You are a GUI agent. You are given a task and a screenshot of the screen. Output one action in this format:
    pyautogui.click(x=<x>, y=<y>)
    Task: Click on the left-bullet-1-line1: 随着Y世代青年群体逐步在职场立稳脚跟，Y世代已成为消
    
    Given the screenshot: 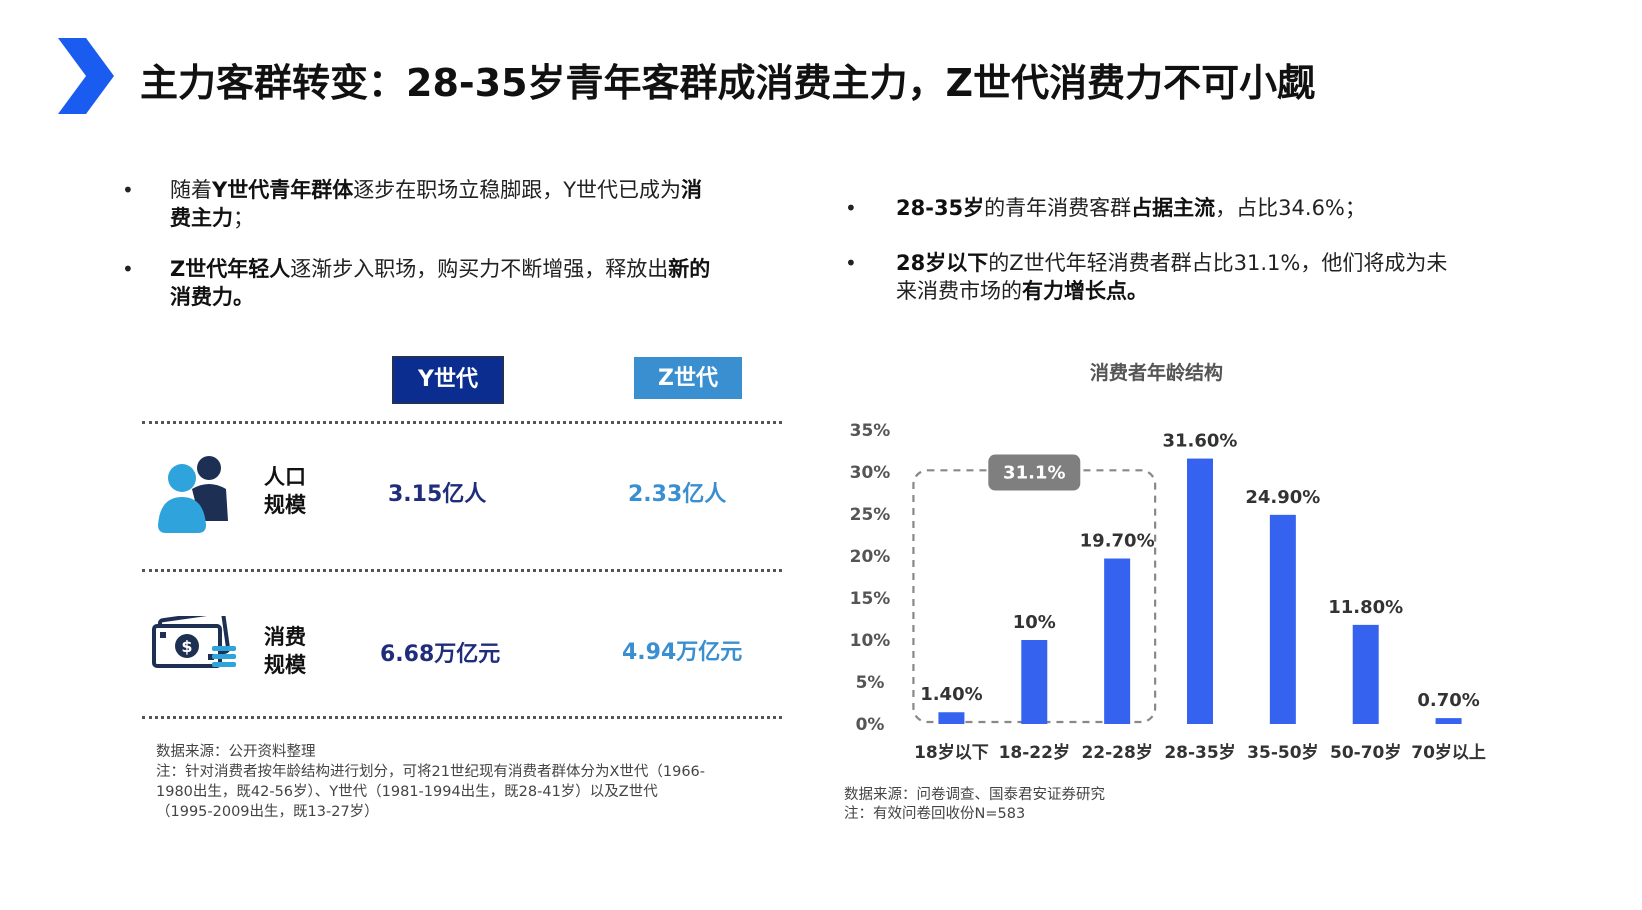 What is the action you would take?
    pyautogui.click(x=460, y=190)
    